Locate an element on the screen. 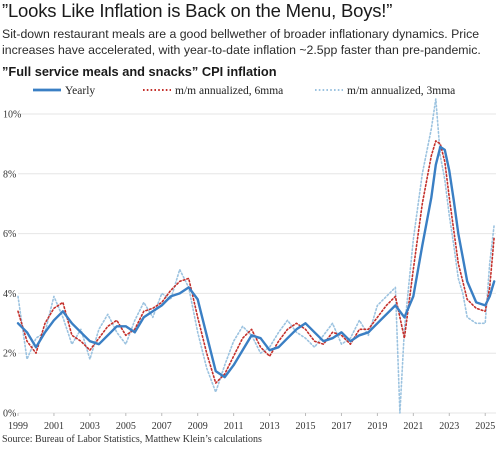 Image resolution: width=500 pixels, height=451 pixels. x-tick-label: 2021 is located at coordinates (413, 426).